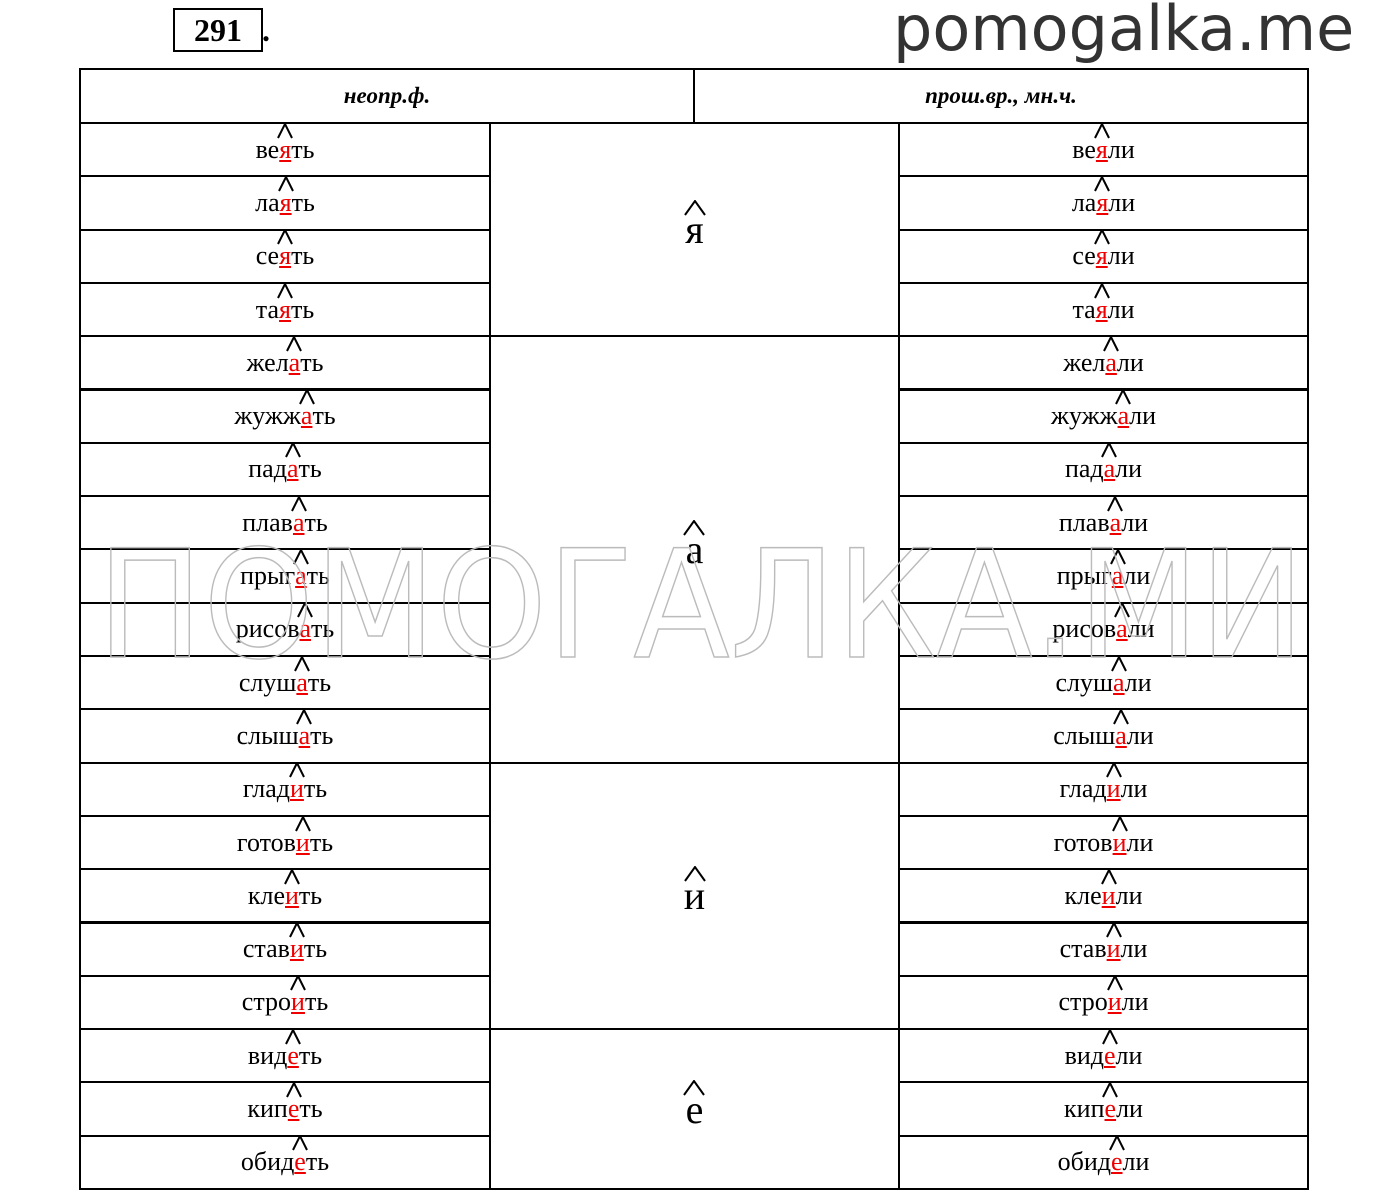 This screenshot has width=1400, height=1199. What do you see at coordinates (267, 149) in the screenshot?
I see `word-part: ве` at bounding box center [267, 149].